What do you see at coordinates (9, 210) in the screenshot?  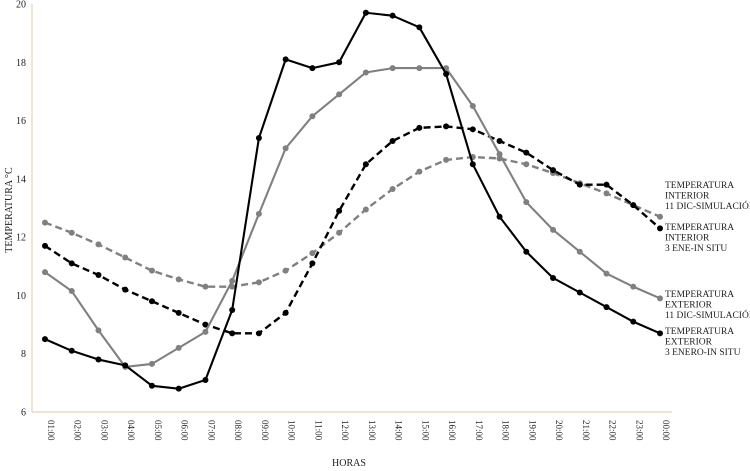 I see `y-axis-title: TEMPERATURA °C` at bounding box center [9, 210].